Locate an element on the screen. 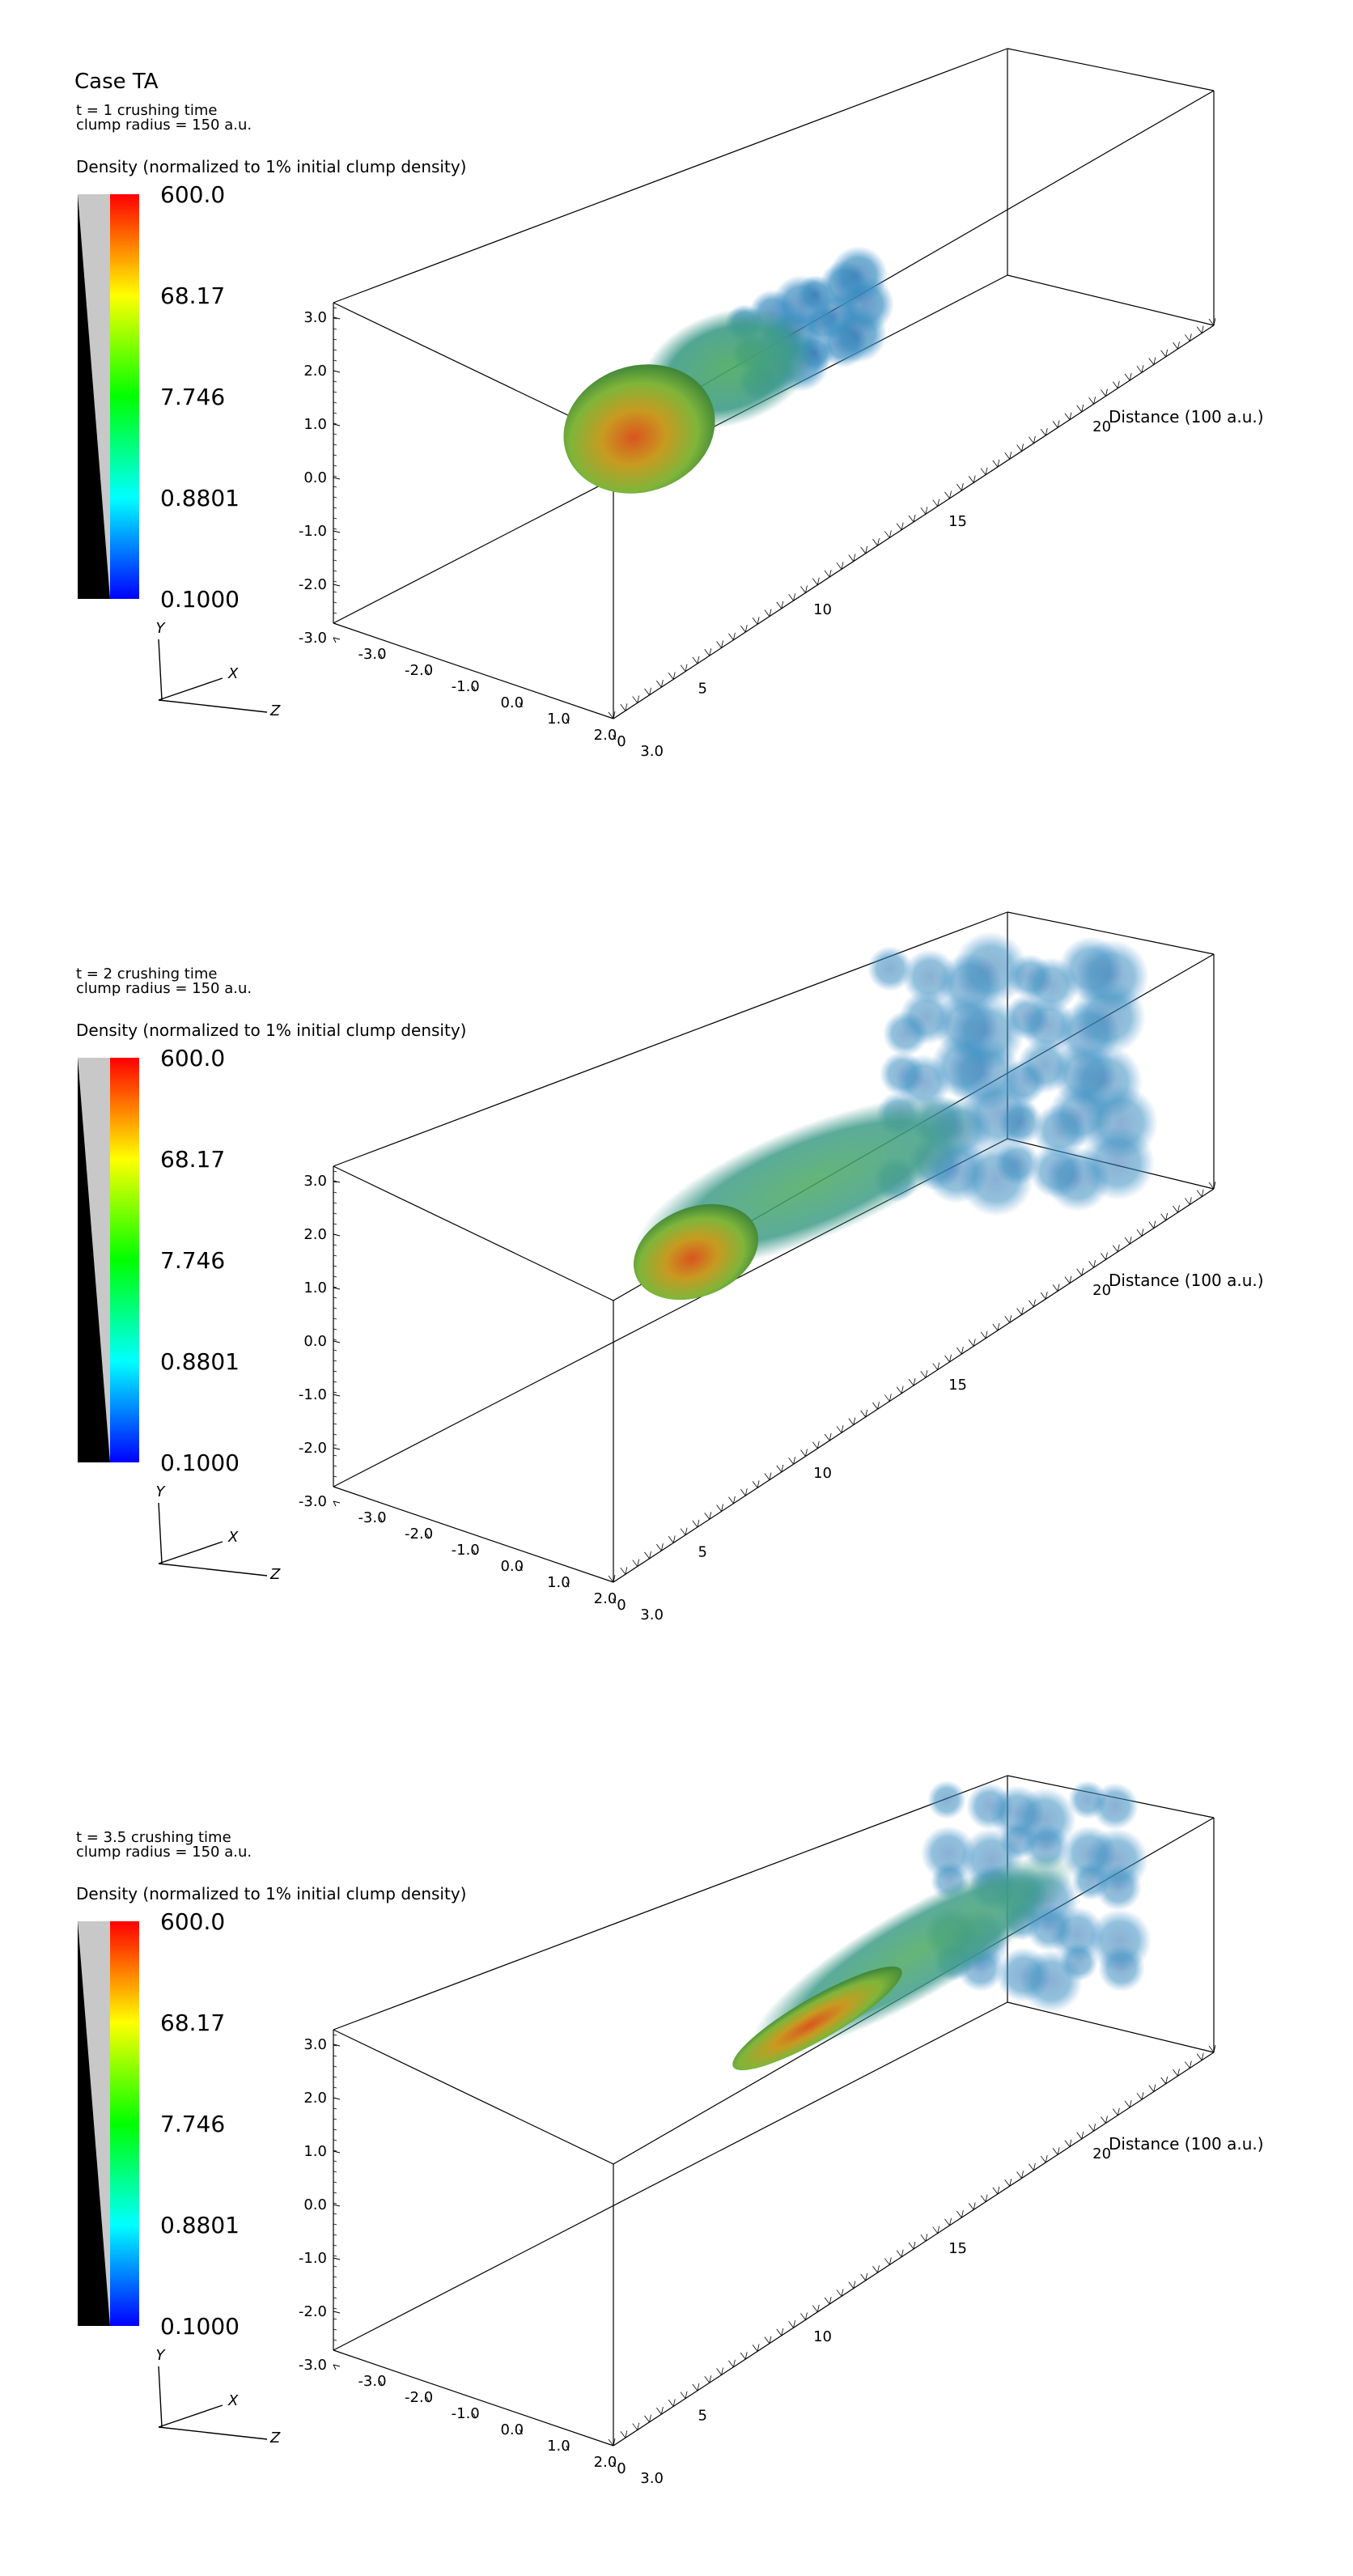  vertical-axis-tick-label: 3.0 is located at coordinates (315, 1181).